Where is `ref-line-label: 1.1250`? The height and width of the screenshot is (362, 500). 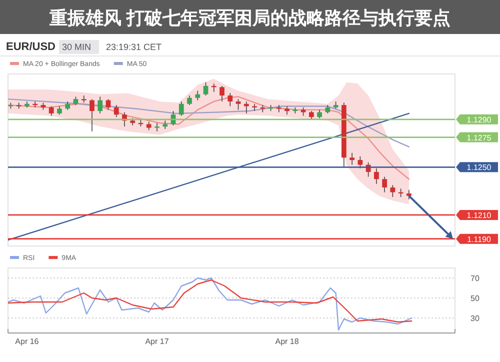
ref-line-label: 1.1250 is located at coordinates (479, 167).